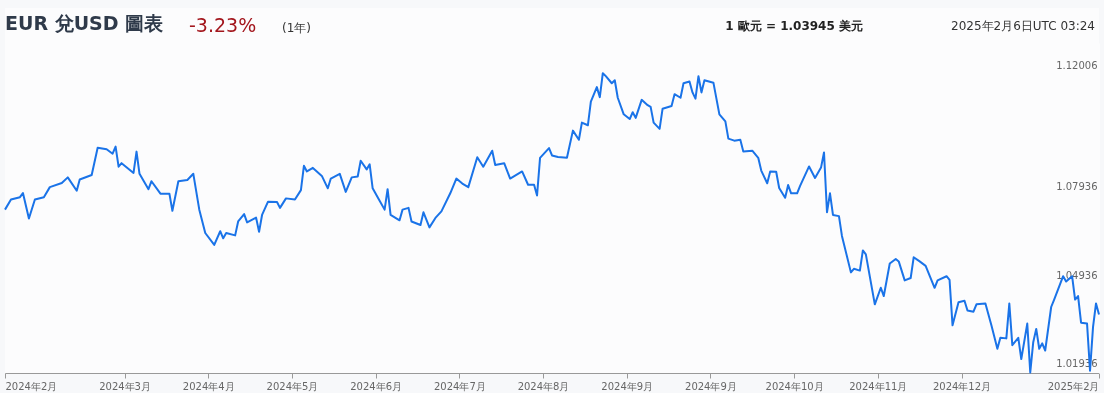  Describe the element at coordinates (962, 386) in the screenshot. I see `x-tick-label: 2024年12月` at that location.